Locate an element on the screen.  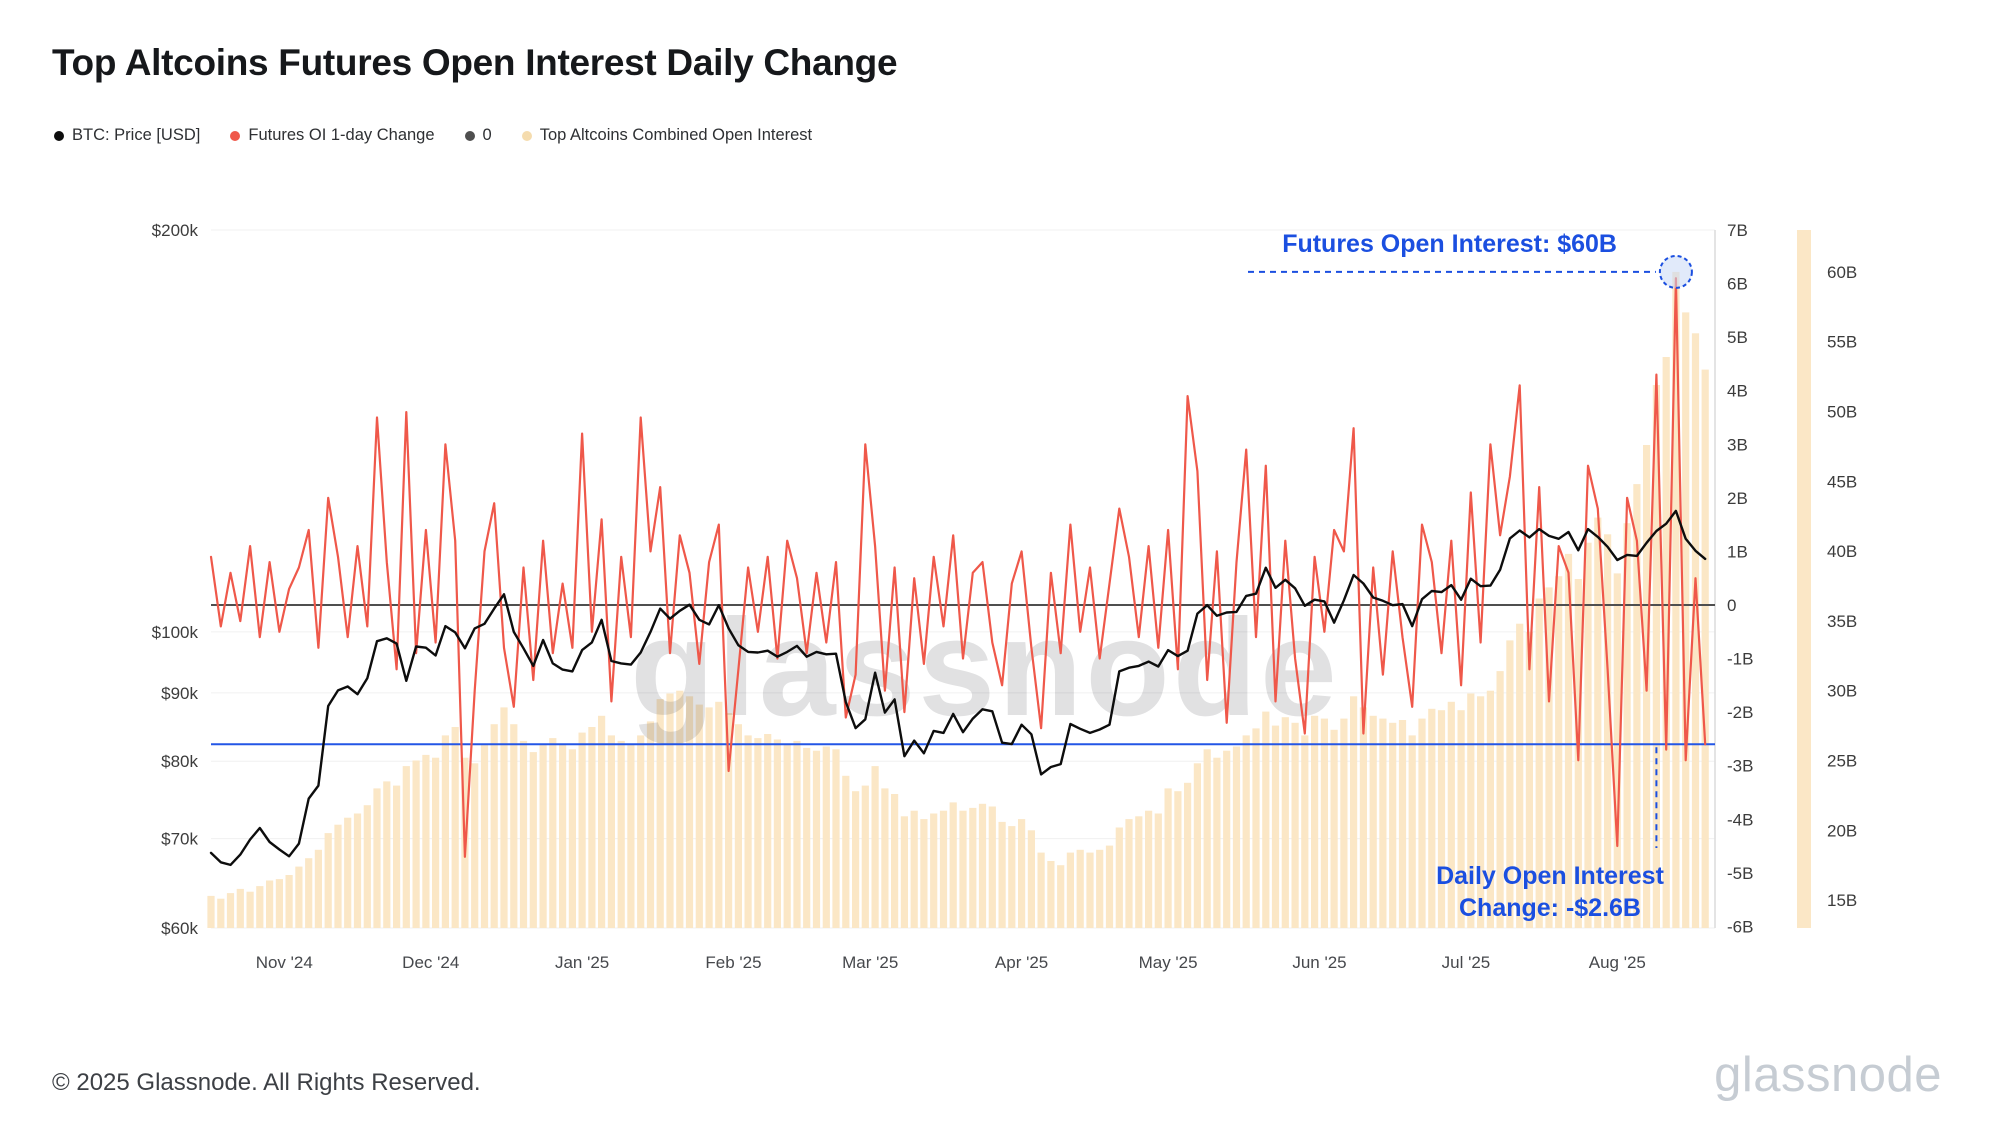
oi-axis-label: 40B is located at coordinates (1842, 551).